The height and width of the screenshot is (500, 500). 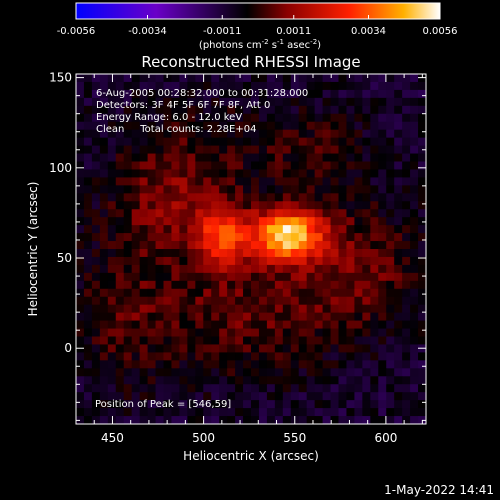 What do you see at coordinates (250, 62) in the screenshot?
I see `plot-title: Reconstructed RHESSI Image` at bounding box center [250, 62].